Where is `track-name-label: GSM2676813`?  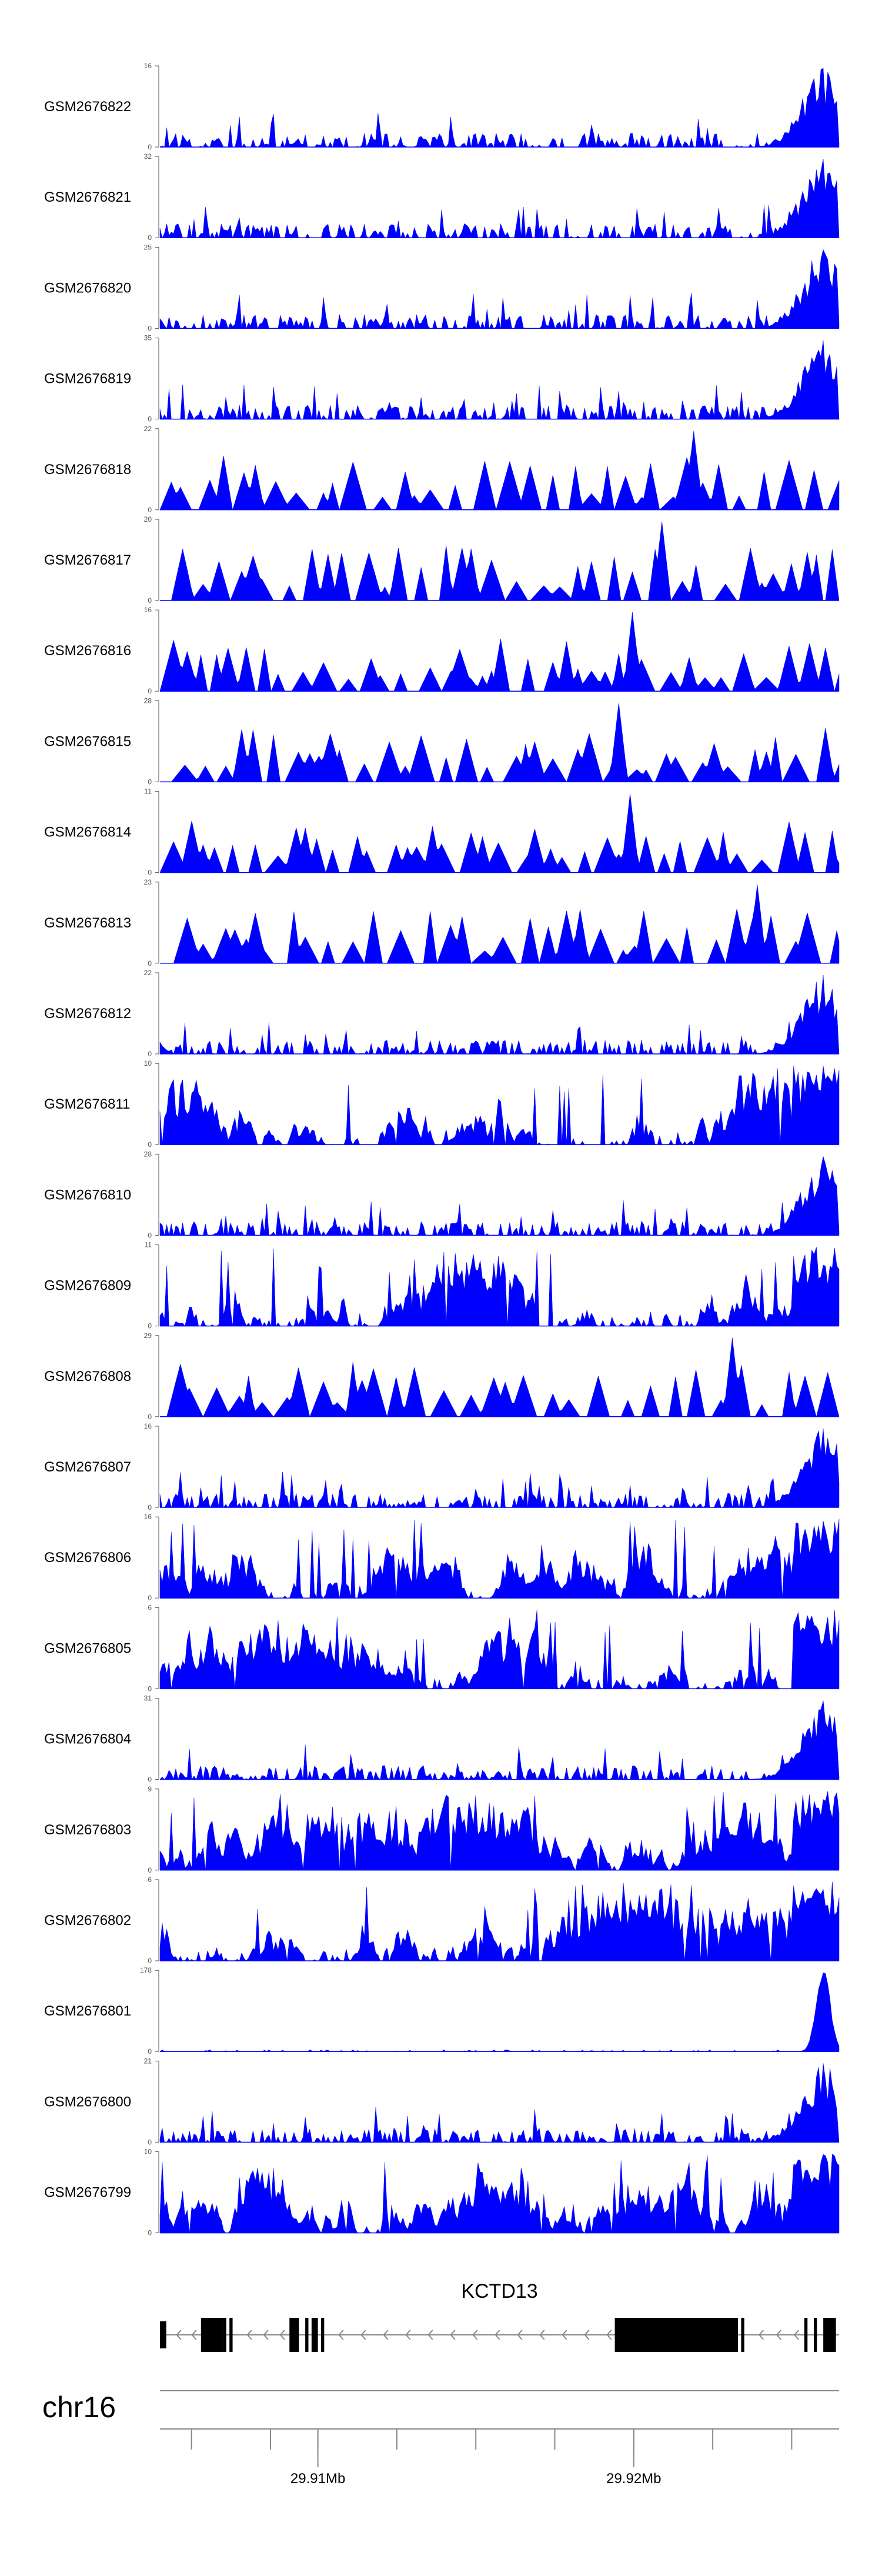
track-name-label: GSM2676813 is located at coordinates (87, 923).